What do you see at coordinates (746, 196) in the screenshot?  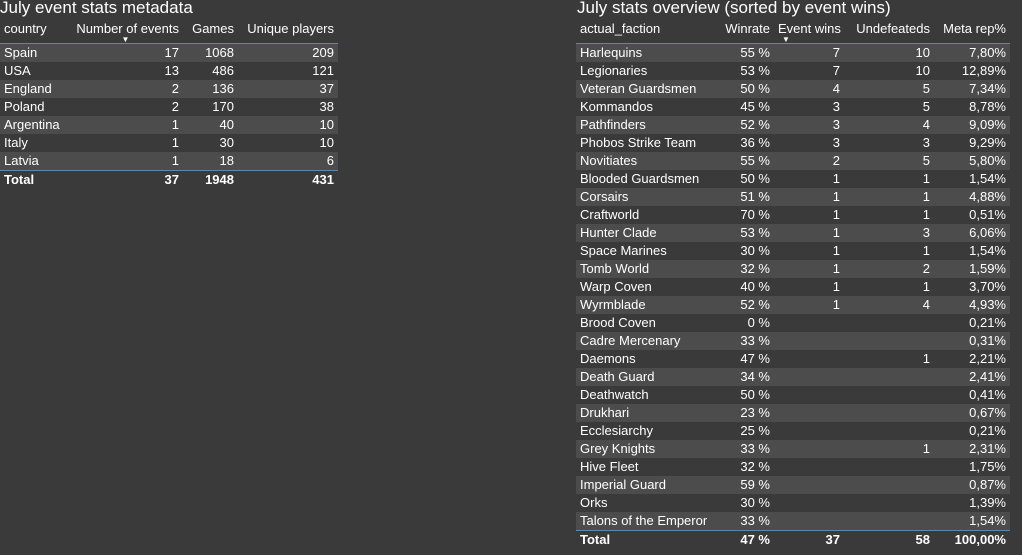 I see `winrate-cell: 51 %` at bounding box center [746, 196].